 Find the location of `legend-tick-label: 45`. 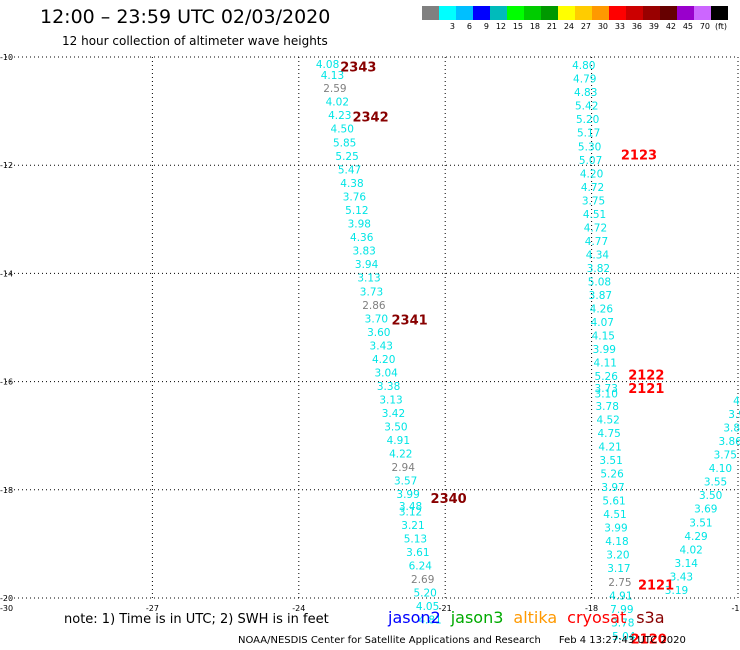

legend-tick-label: 45 is located at coordinates (687, 26).